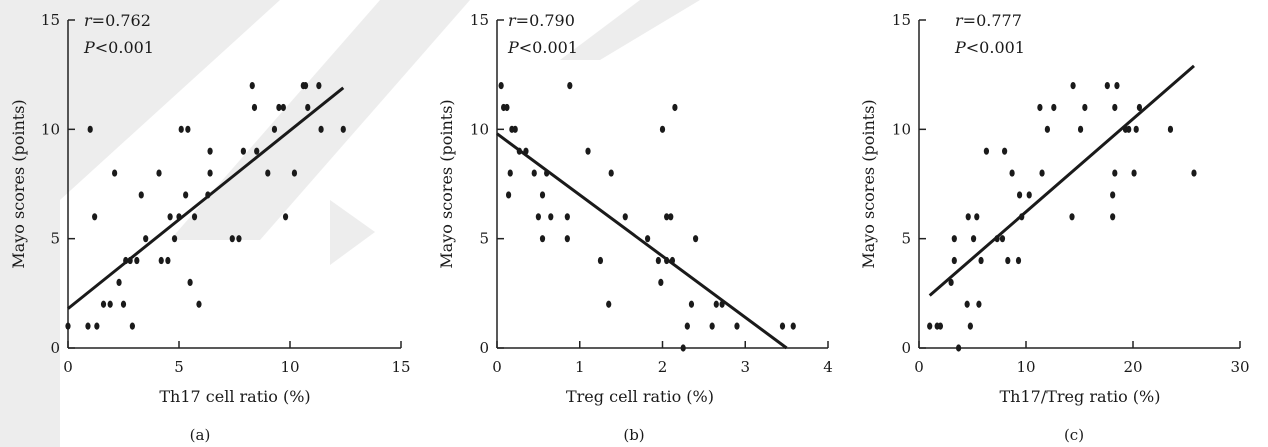  I want to click on panel-a-y-label: Mayo scores (points), so click(18, 183).